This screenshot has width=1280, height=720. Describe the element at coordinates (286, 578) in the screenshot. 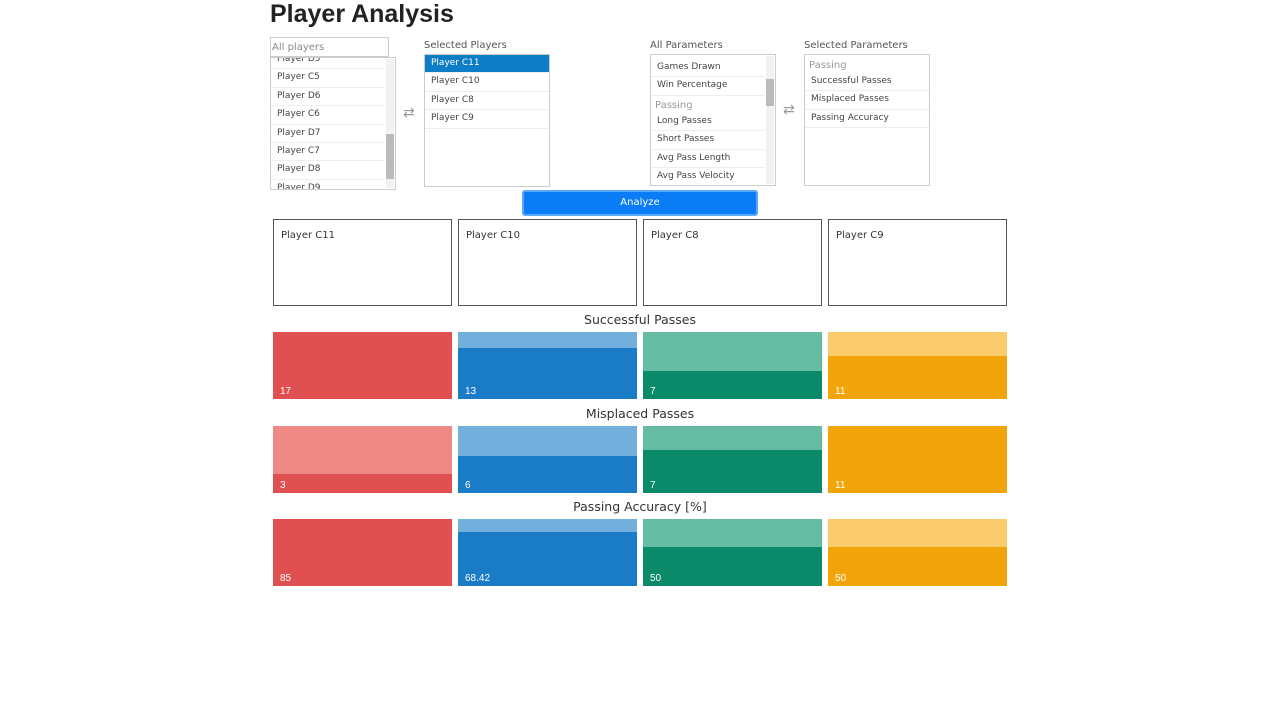

I see `value-label: 85` at that location.